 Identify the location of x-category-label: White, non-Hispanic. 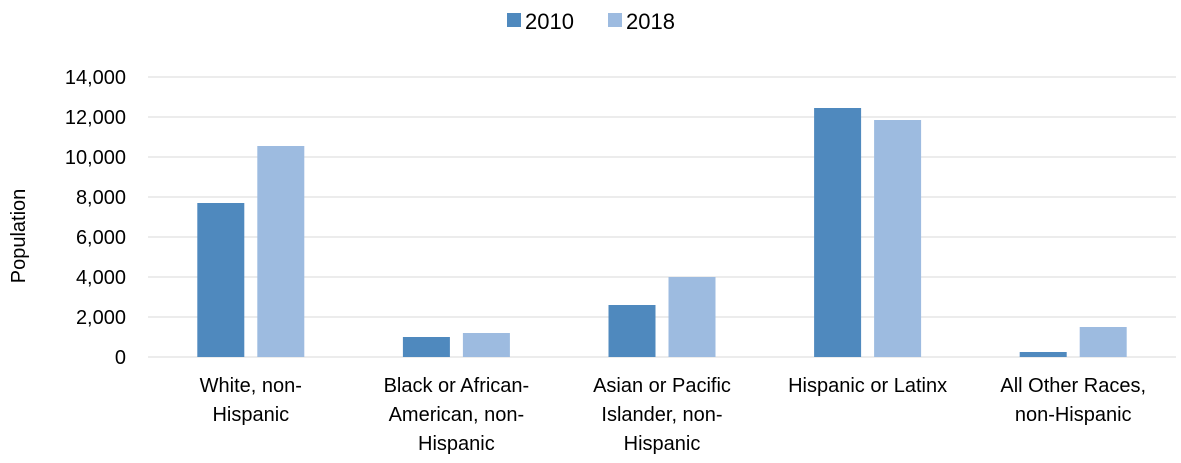
(251, 400).